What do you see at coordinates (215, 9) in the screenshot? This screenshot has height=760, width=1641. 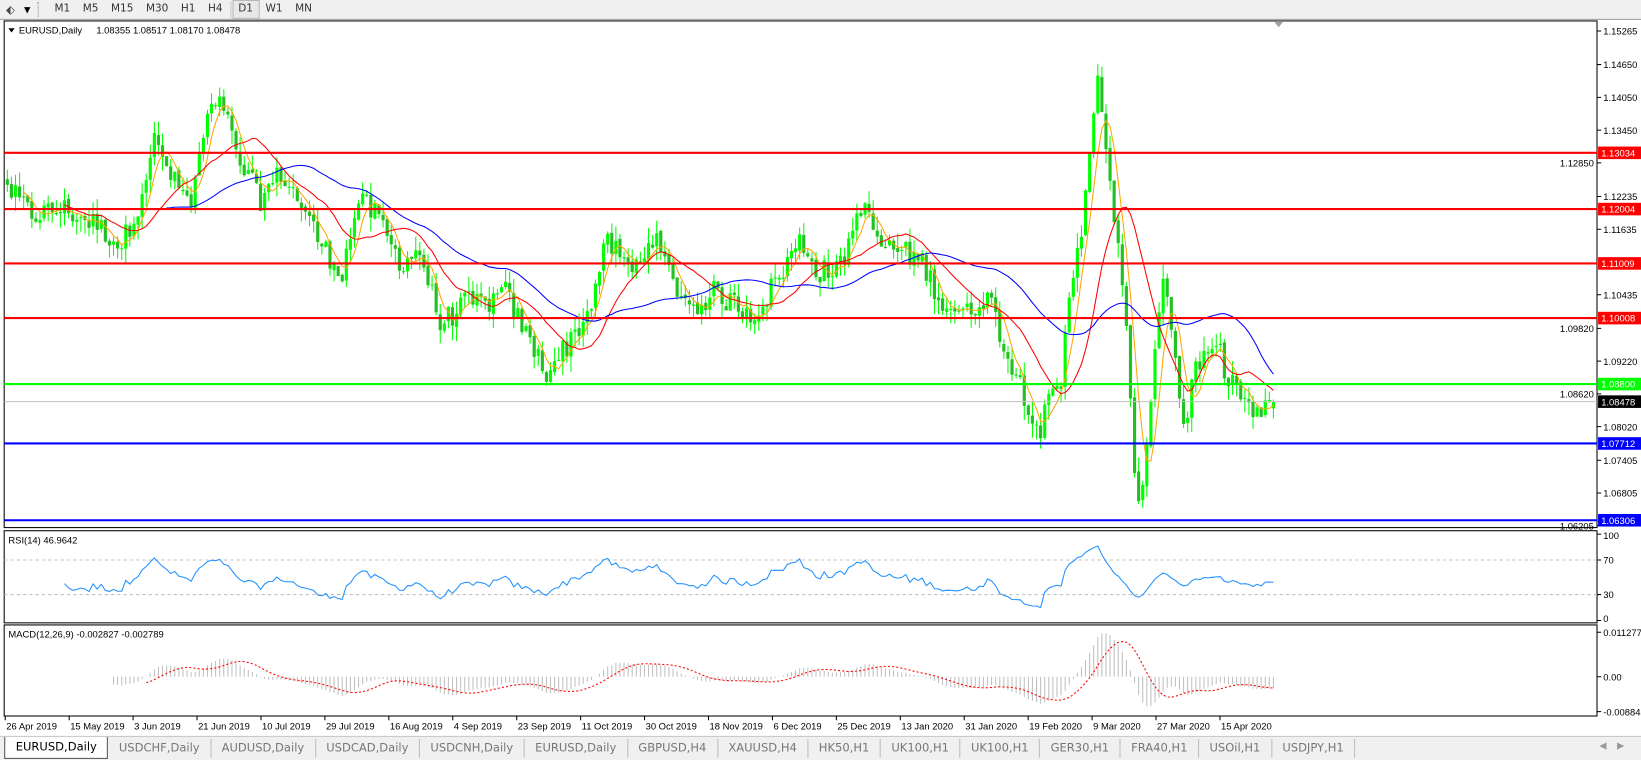 I see `timeframe-h4-button: H4` at bounding box center [215, 9].